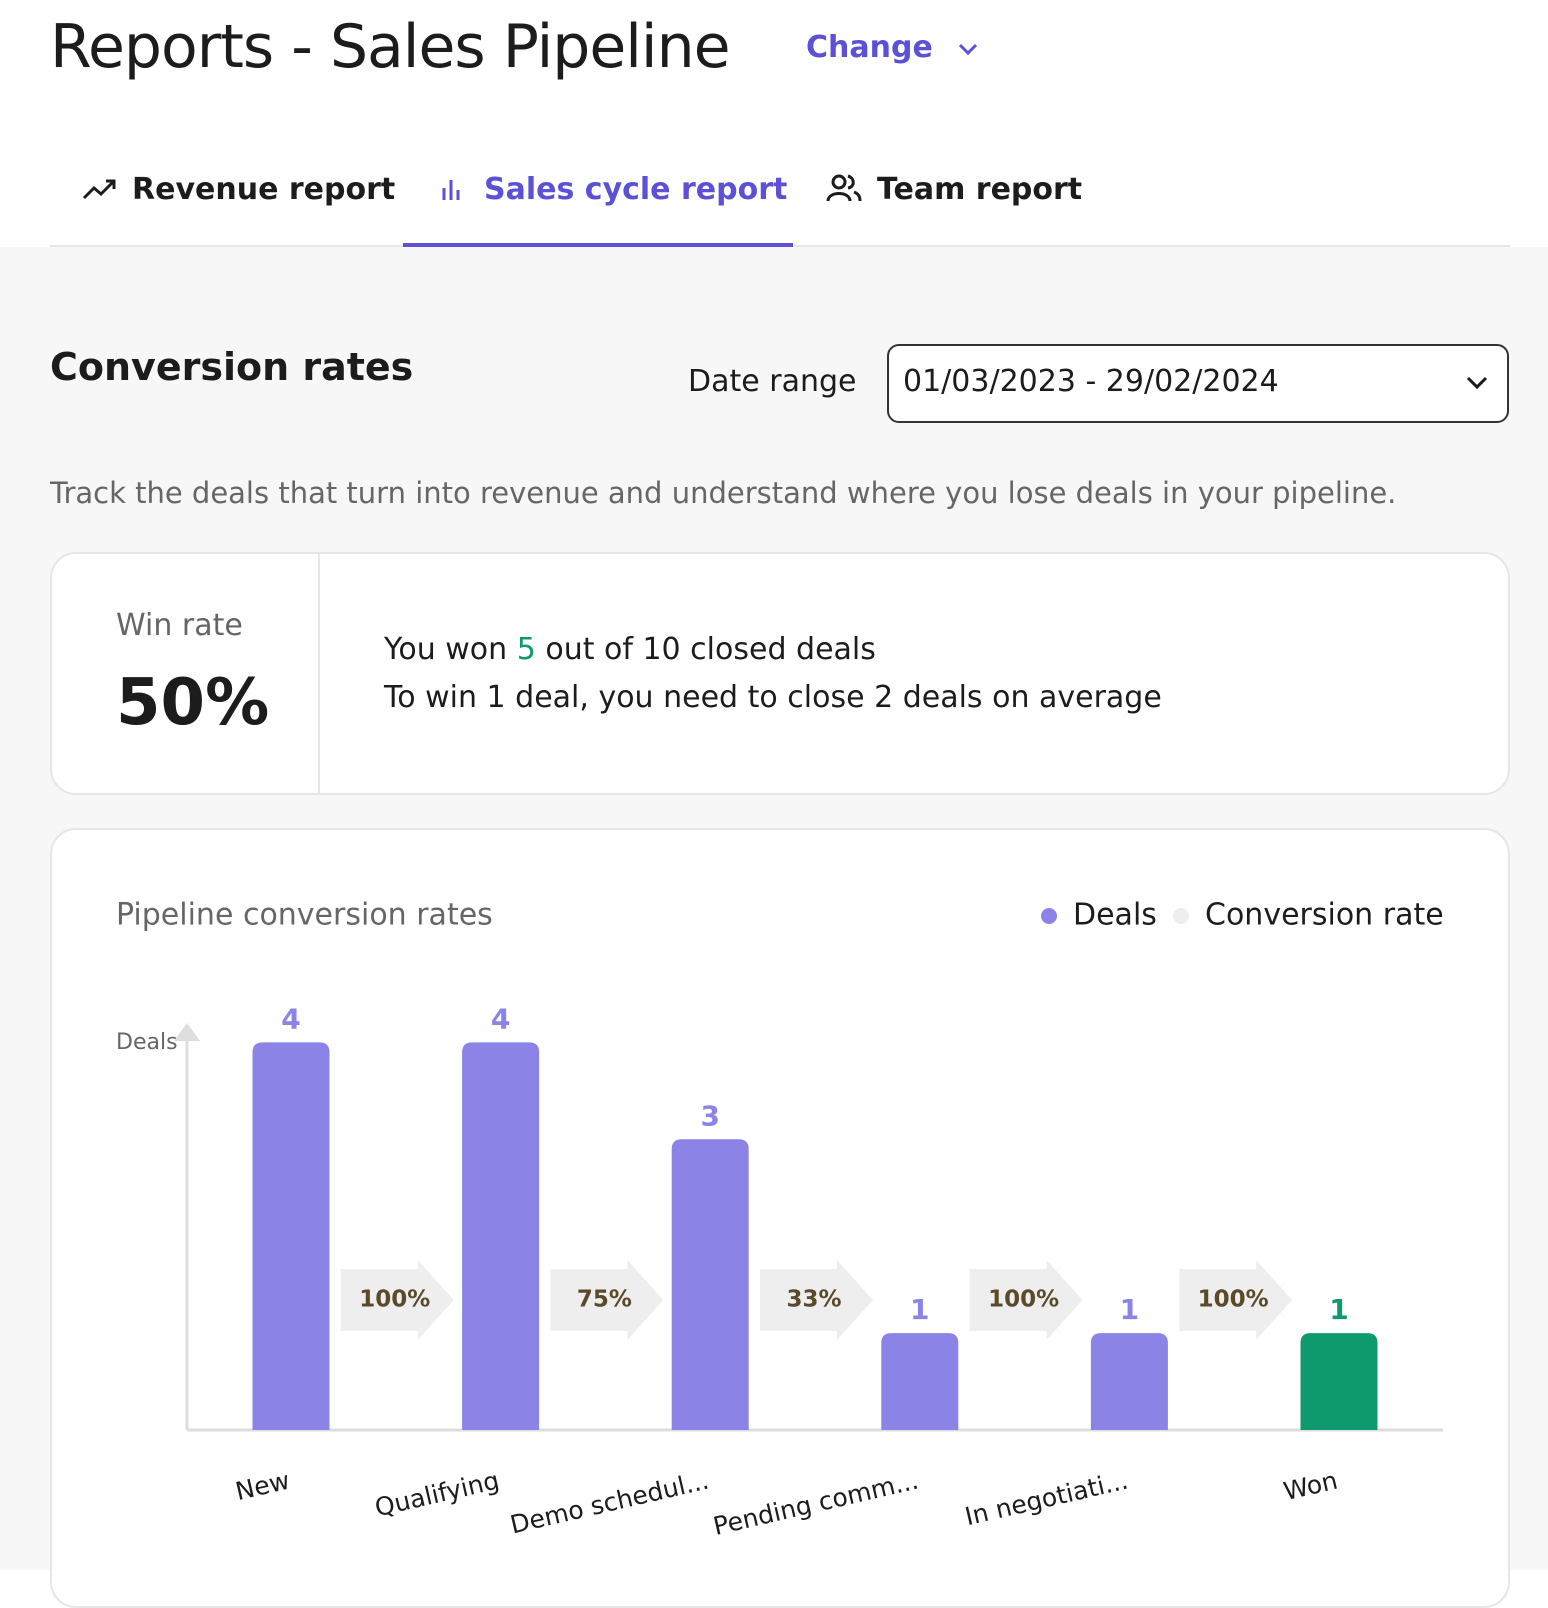  I want to click on axis-arrow, so click(187, 1032).